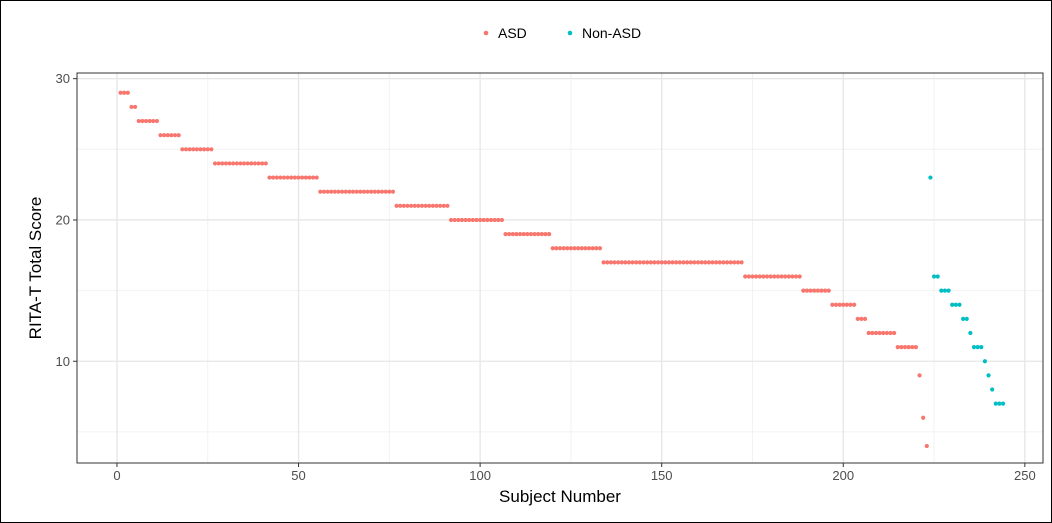 This screenshot has height=523, width=1052. I want to click on legend-marker-asd, so click(486, 33).